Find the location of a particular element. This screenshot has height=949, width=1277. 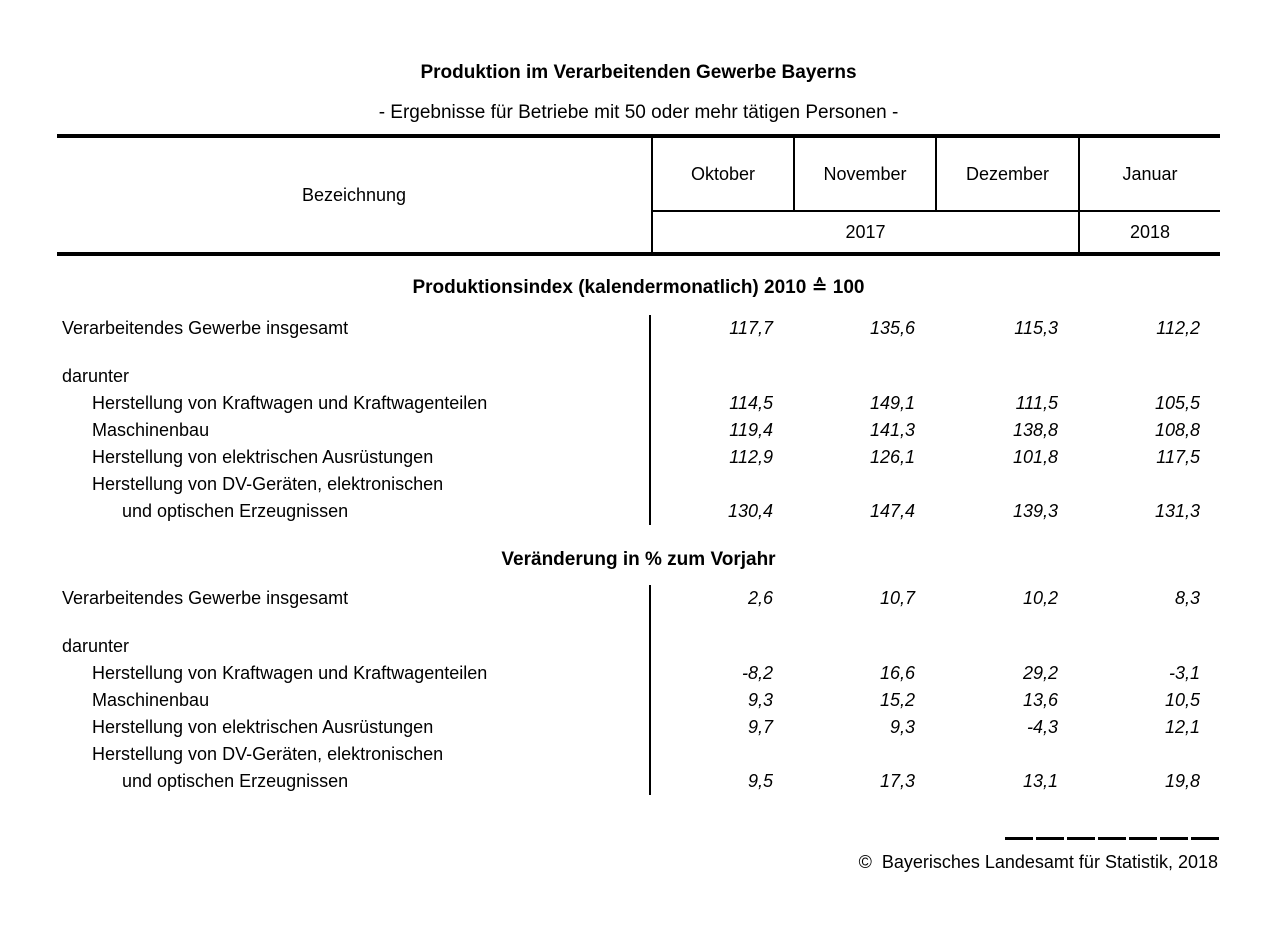

value-cell-januar: 10,5 is located at coordinates (1182, 700).